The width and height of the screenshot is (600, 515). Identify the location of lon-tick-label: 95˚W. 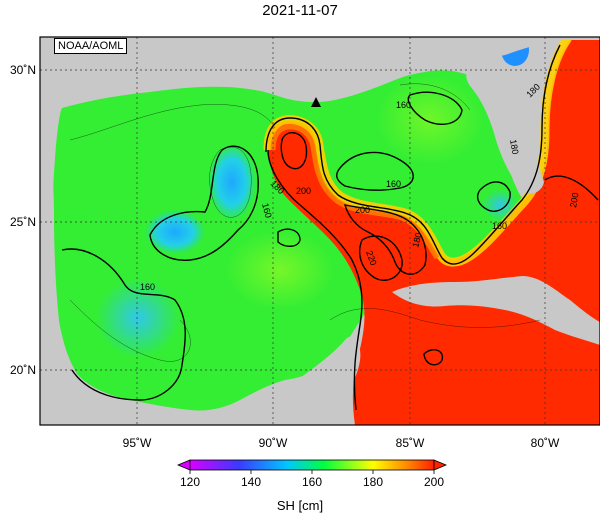
(137, 443).